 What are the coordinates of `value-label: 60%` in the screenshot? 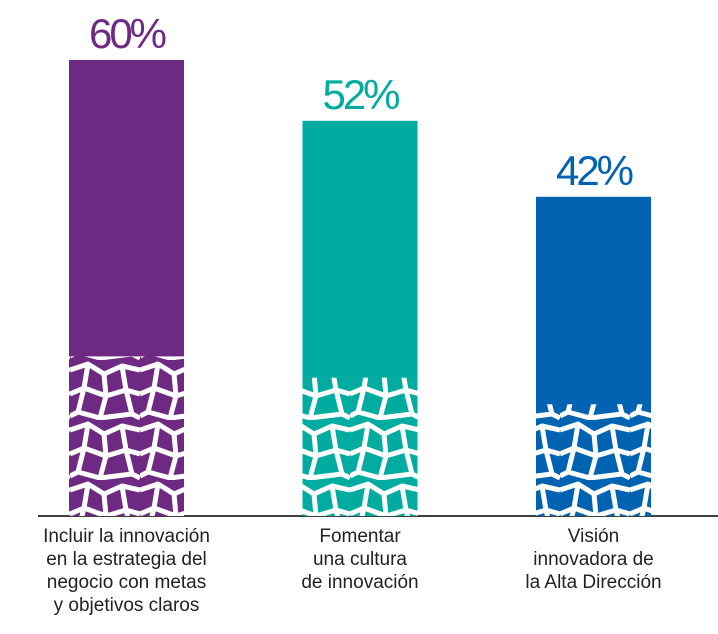 It's located at (127, 33).